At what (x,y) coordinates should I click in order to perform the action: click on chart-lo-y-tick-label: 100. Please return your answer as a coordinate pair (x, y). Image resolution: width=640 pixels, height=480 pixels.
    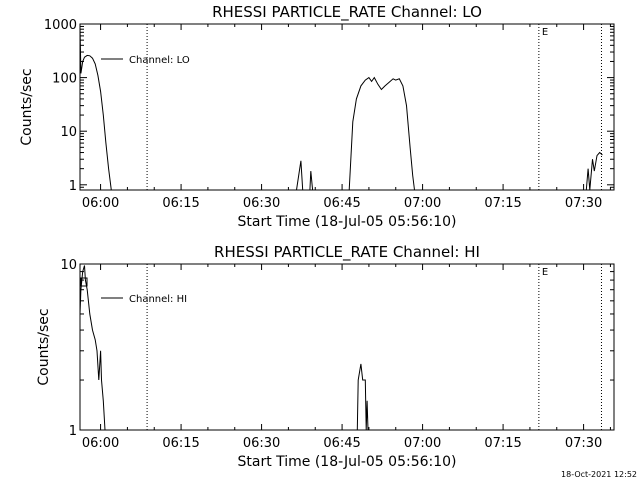
    Looking at the image, I should click on (64, 79).